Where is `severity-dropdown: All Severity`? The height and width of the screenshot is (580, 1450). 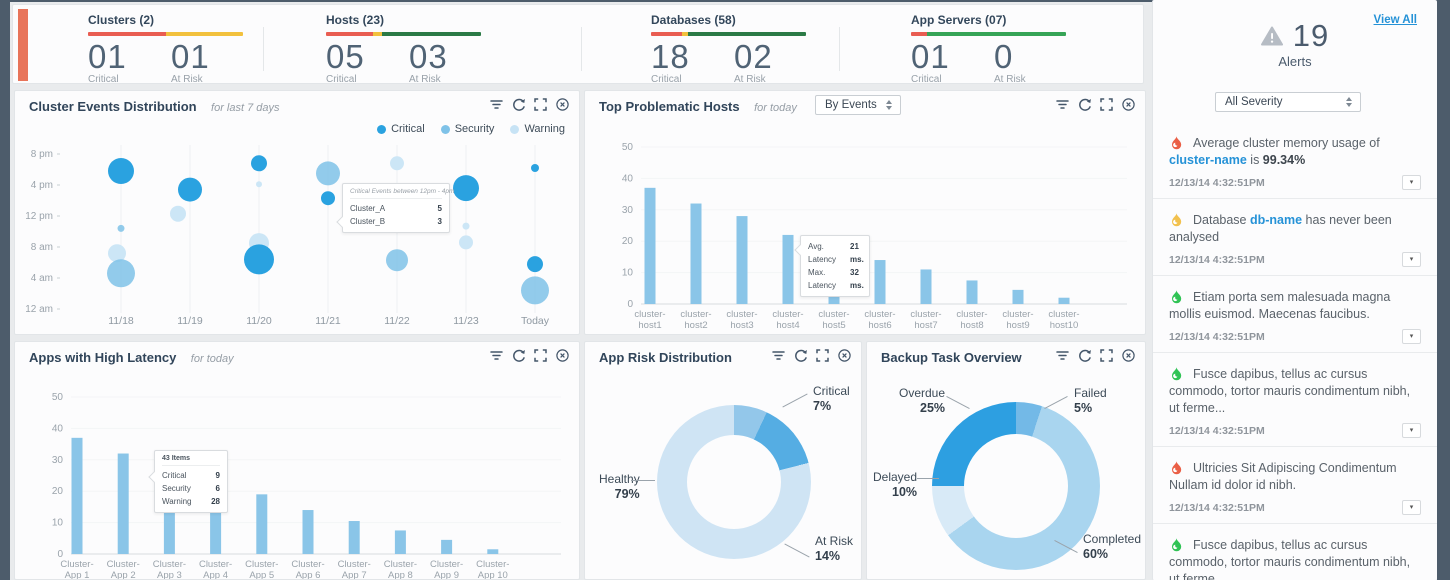 severity-dropdown: All Severity is located at coordinates (1288, 102).